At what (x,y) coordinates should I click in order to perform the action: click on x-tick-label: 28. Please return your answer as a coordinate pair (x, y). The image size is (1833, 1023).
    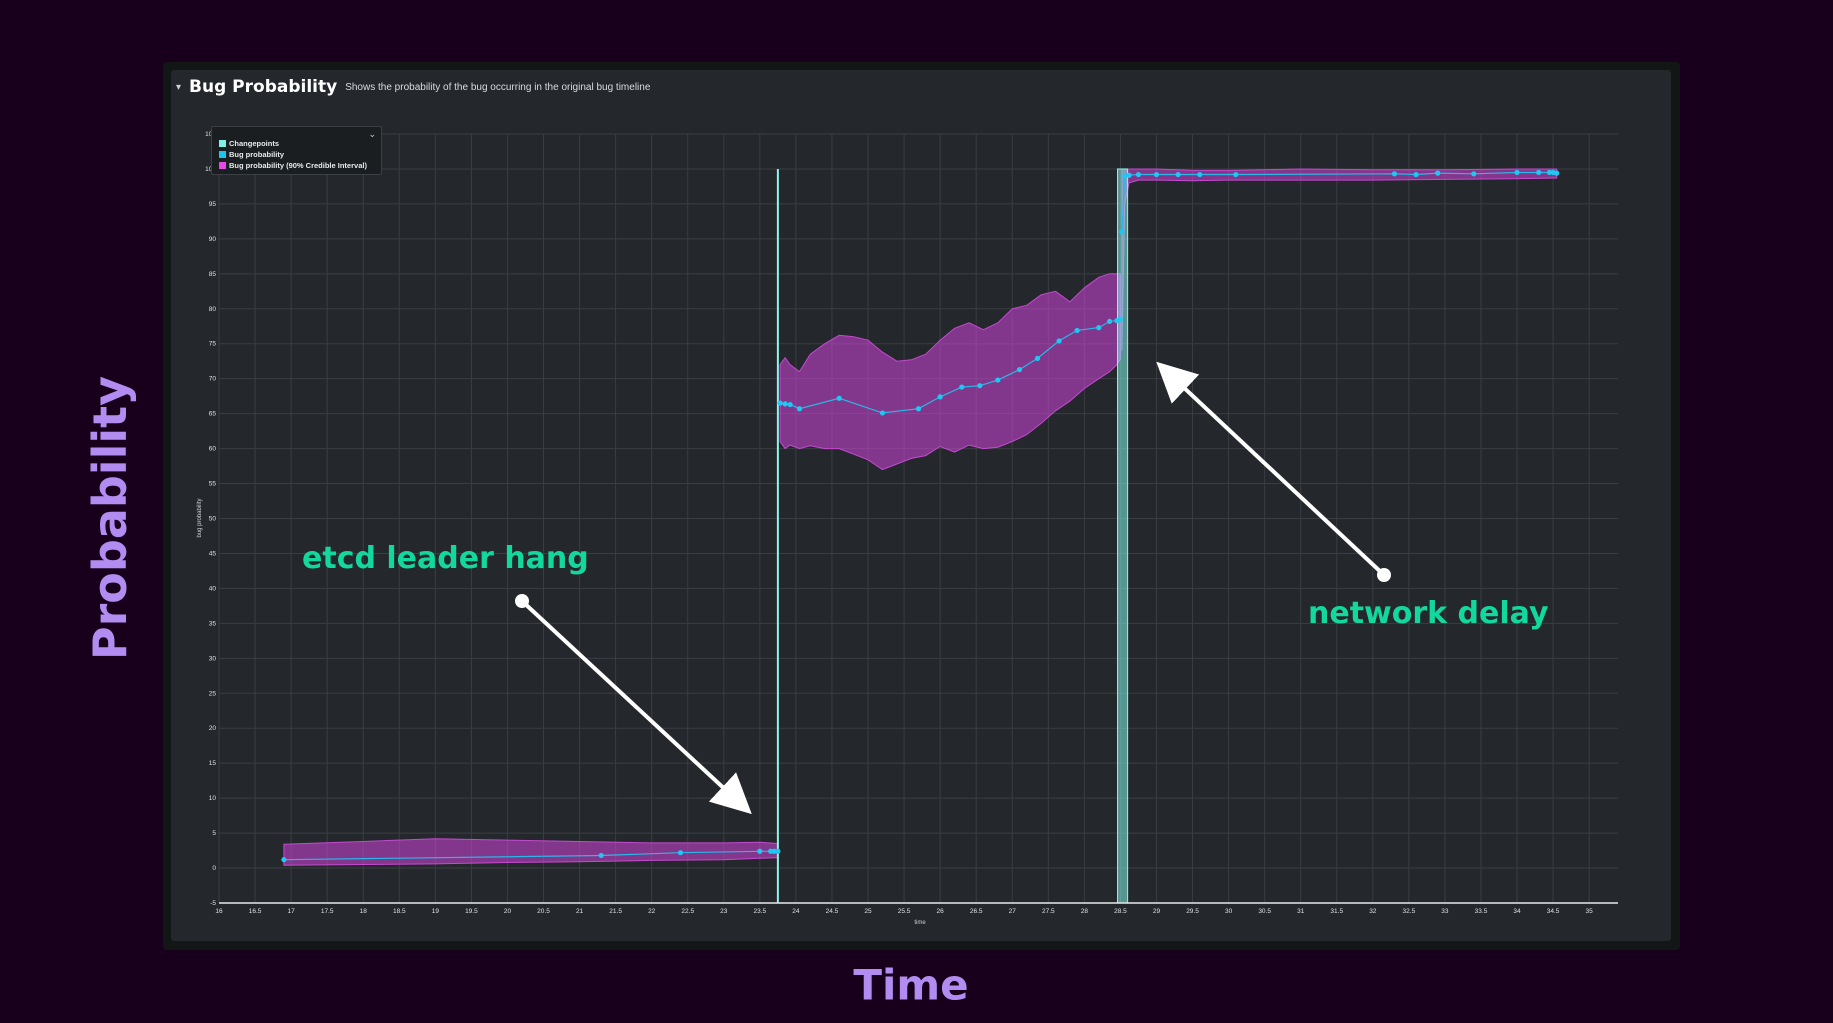
    Looking at the image, I should click on (1085, 911).